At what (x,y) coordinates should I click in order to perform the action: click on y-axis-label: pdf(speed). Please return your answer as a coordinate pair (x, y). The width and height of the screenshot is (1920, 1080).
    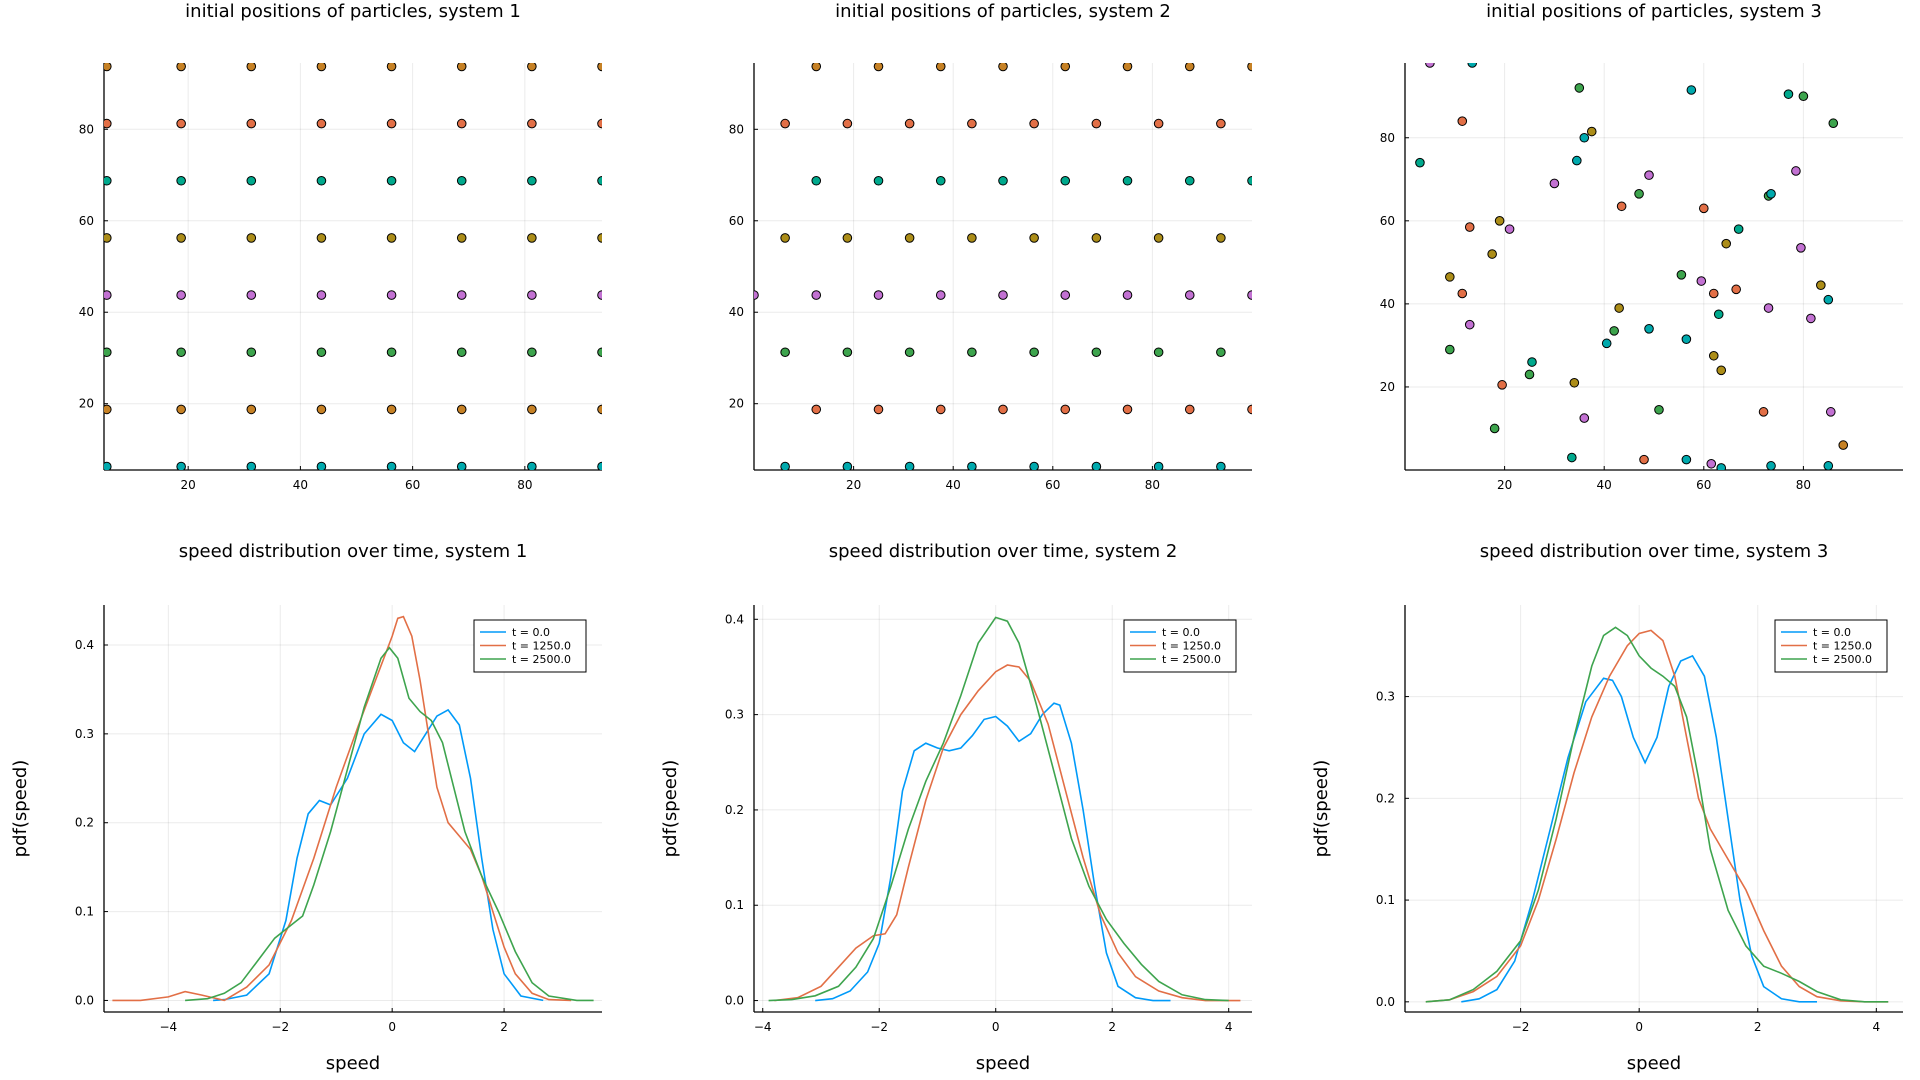
    Looking at the image, I should click on (1321, 809).